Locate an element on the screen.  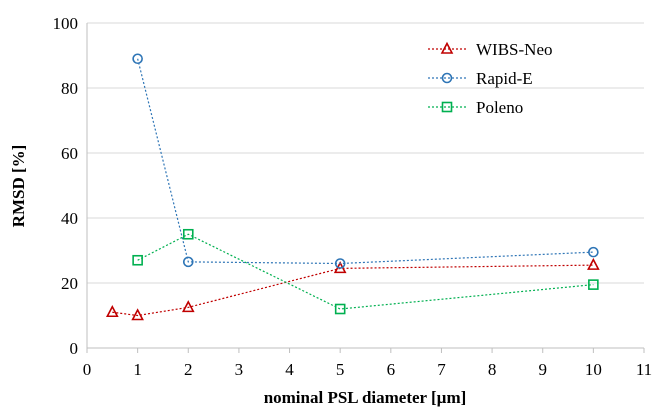
legend-item-rapid-e: Rapid-E is located at coordinates (480, 78).